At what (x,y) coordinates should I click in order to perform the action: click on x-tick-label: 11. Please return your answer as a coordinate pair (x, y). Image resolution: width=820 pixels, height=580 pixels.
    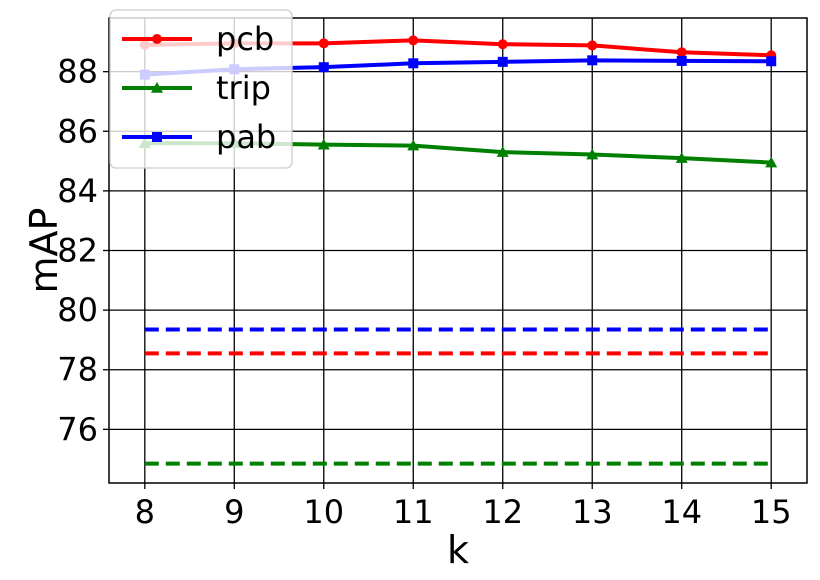
    Looking at the image, I should click on (413, 512).